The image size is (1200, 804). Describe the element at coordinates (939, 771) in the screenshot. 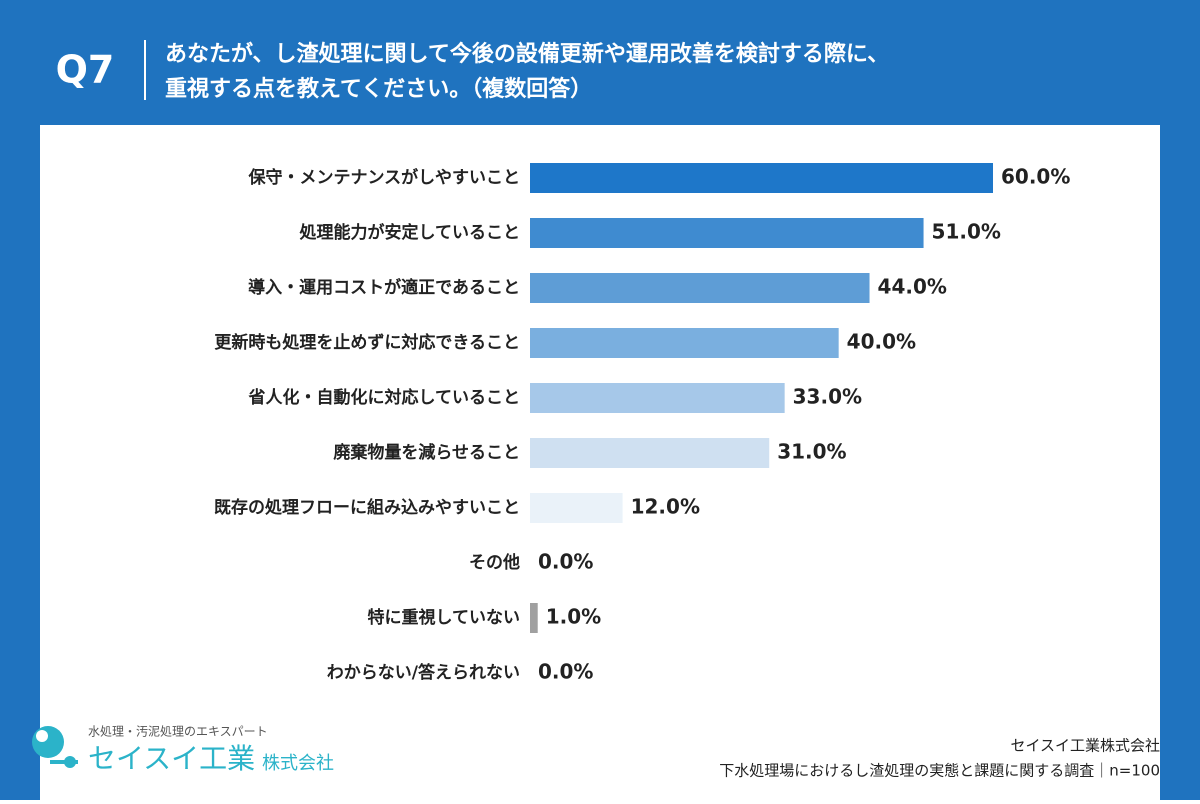

I see `survey: 下水処理場におけるし渣処理の実態と課題に関する調査｜n=100` at that location.